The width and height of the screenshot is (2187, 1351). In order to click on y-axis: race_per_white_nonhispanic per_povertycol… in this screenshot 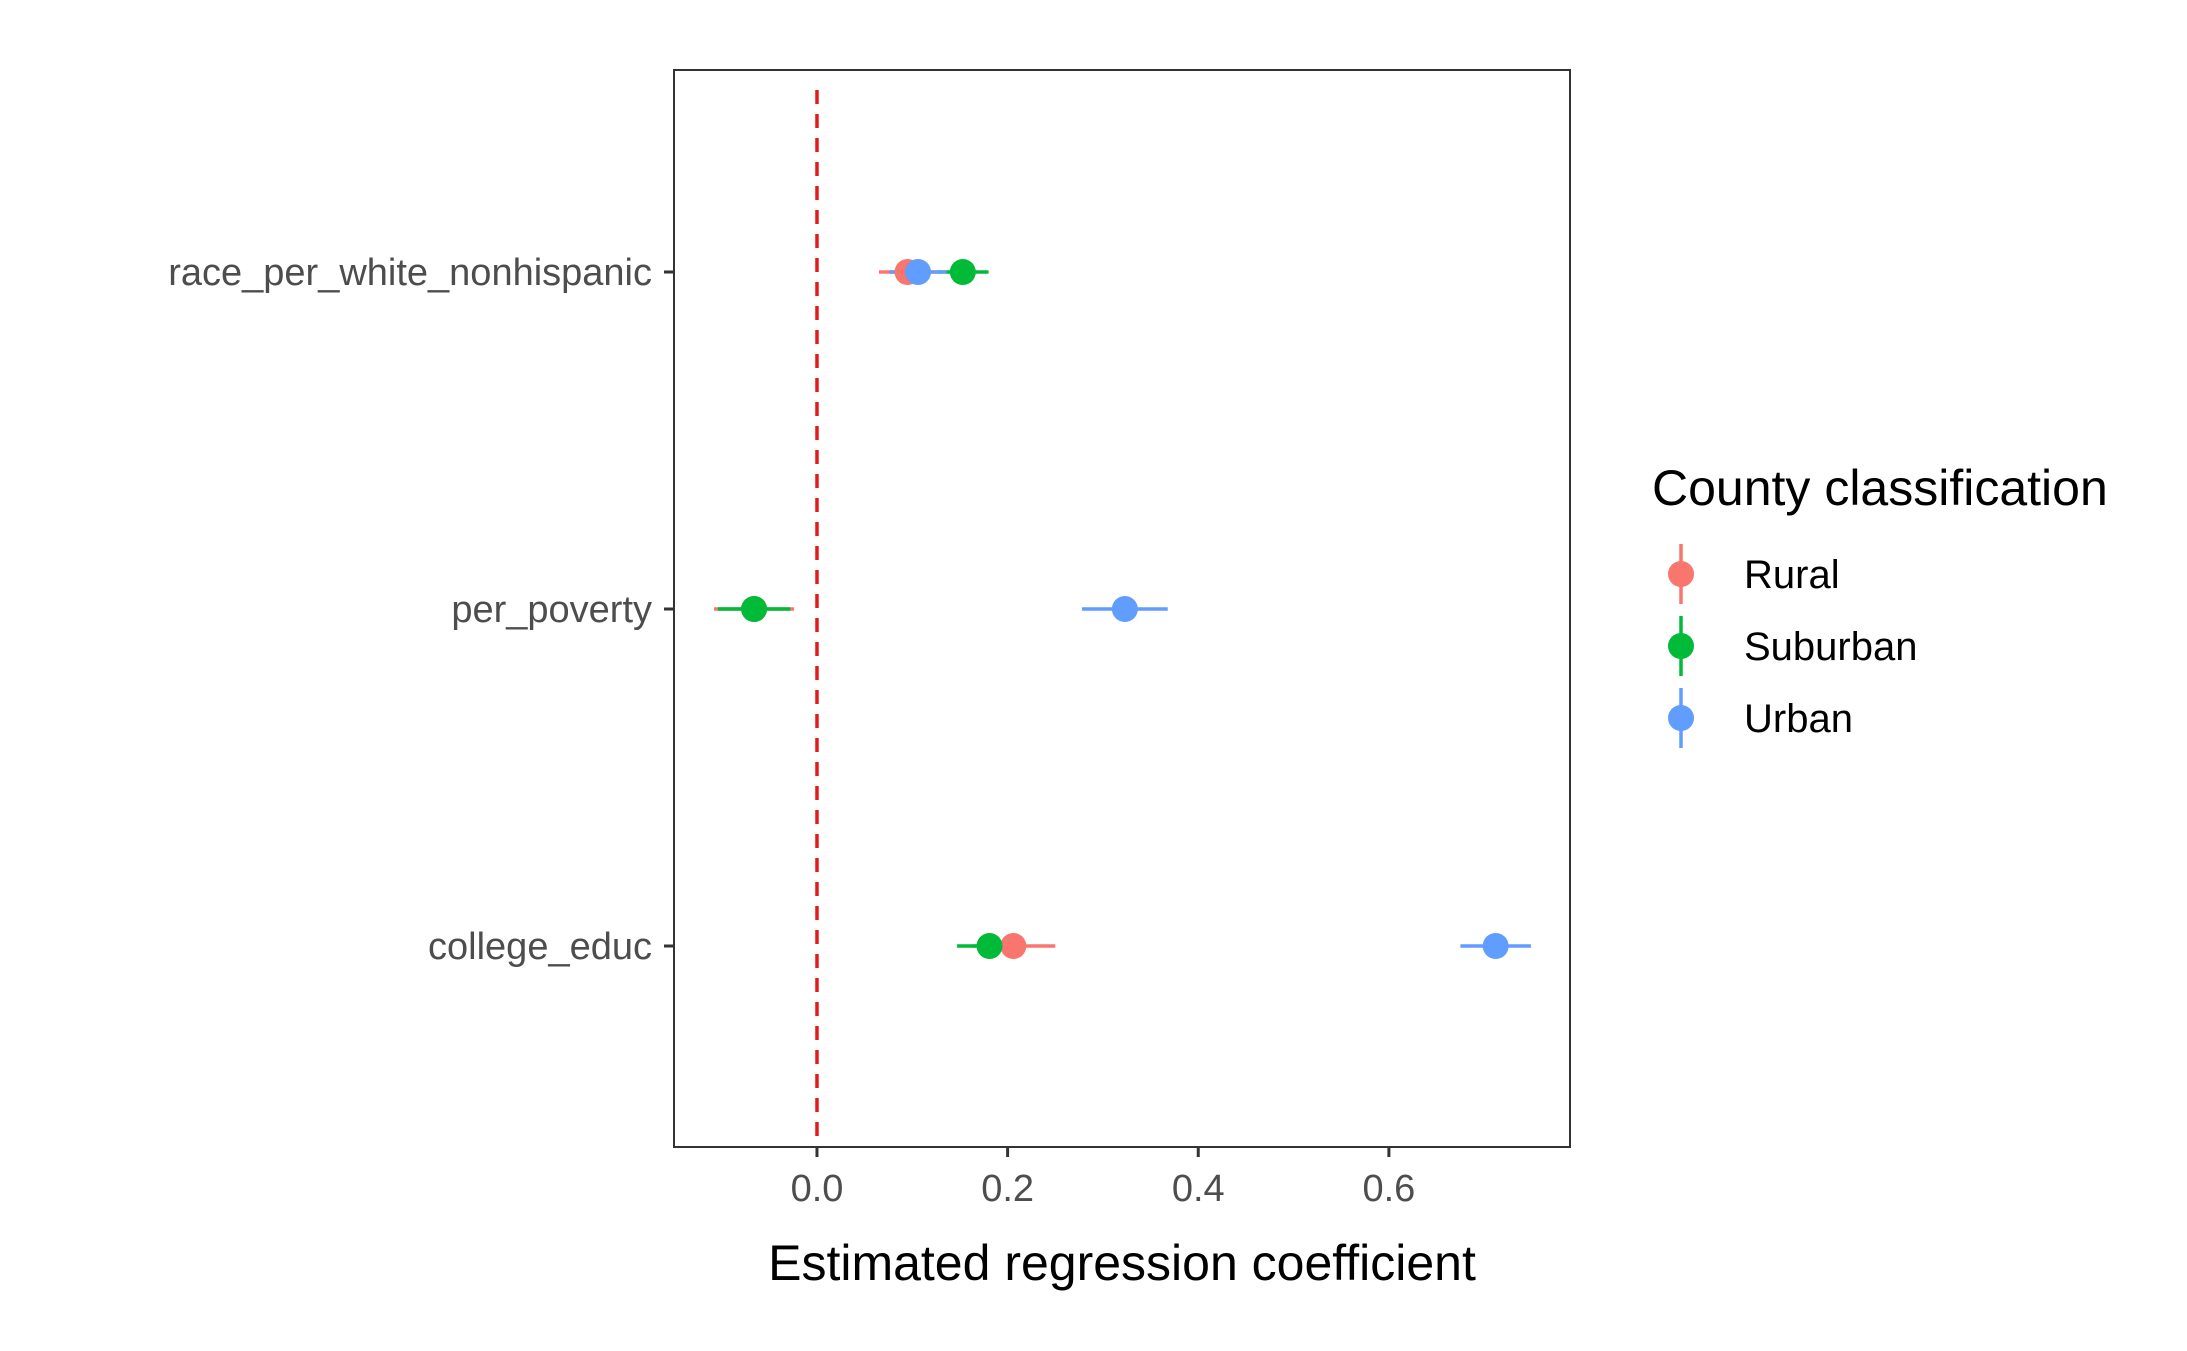, I will do `click(421, 610)`.